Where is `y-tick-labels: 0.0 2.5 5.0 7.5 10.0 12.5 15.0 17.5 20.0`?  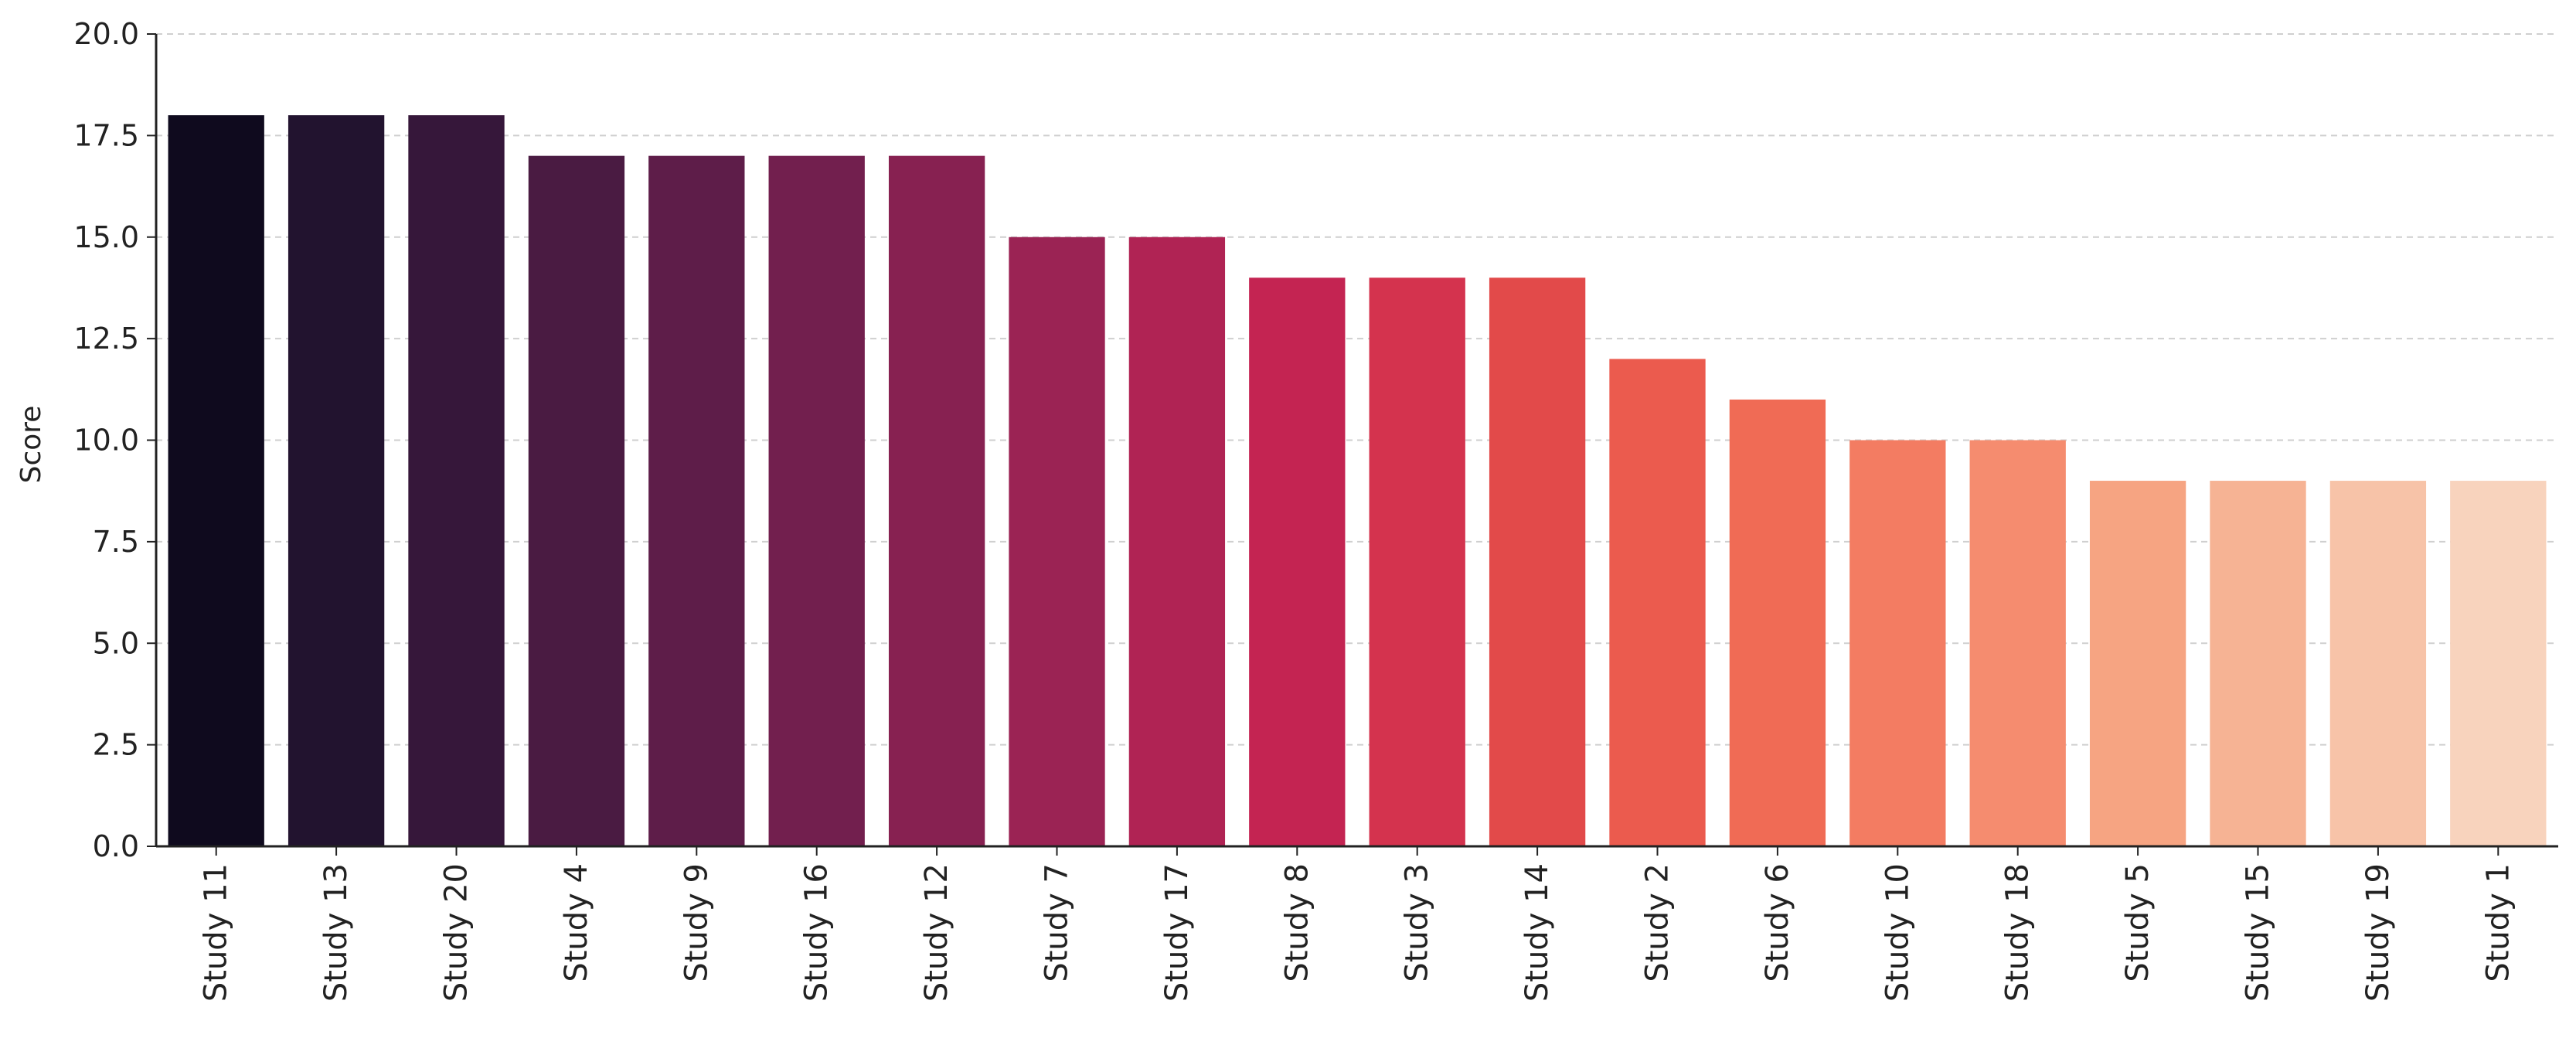
y-tick-labels: 0.0 2.5 5.0 7.5 10.0 12.5 15.0 17.5 20.0 is located at coordinates (106, 440).